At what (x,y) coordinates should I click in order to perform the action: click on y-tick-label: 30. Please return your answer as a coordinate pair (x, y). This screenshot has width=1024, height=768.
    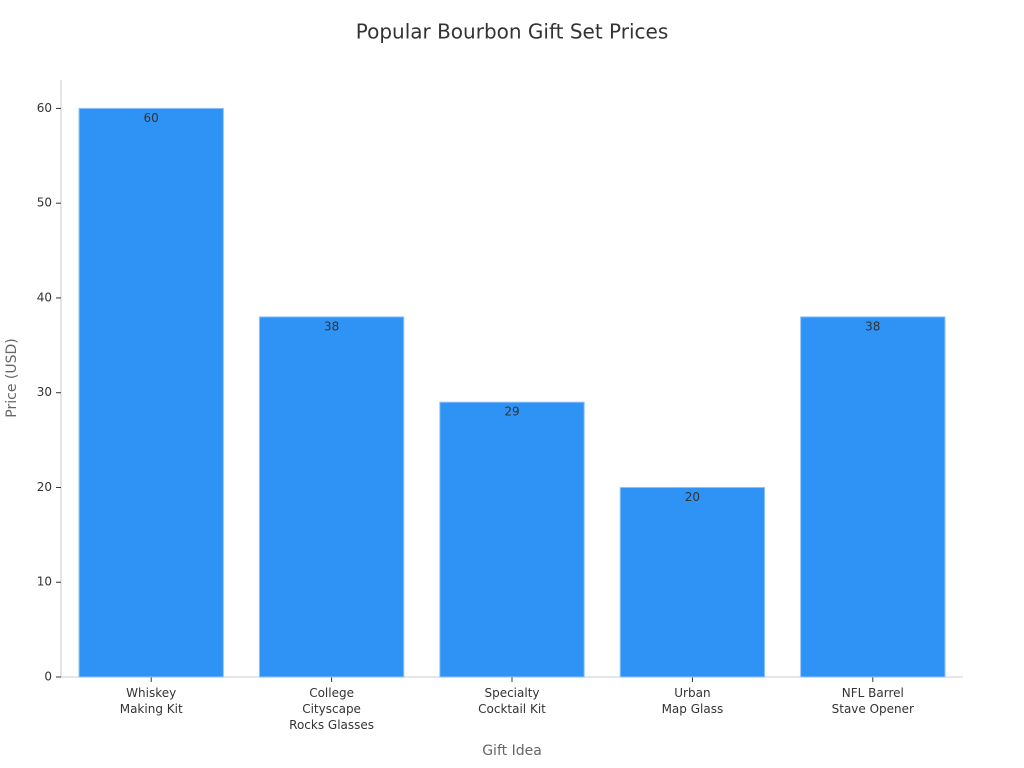
    Looking at the image, I should click on (44, 392).